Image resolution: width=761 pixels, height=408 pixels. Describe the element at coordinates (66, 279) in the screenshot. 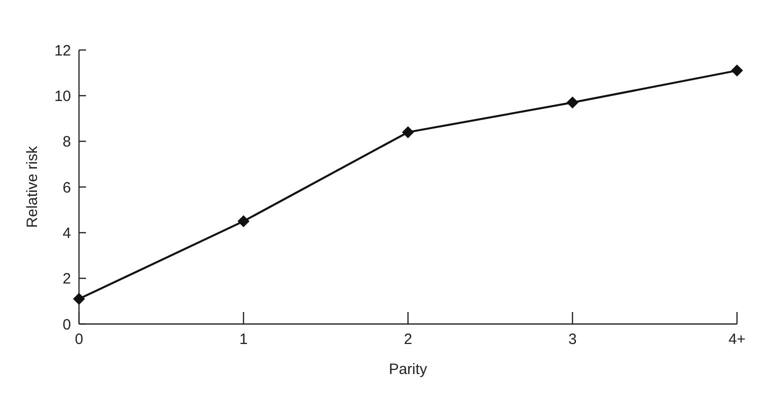

I see `y-tick-label: 2` at that location.